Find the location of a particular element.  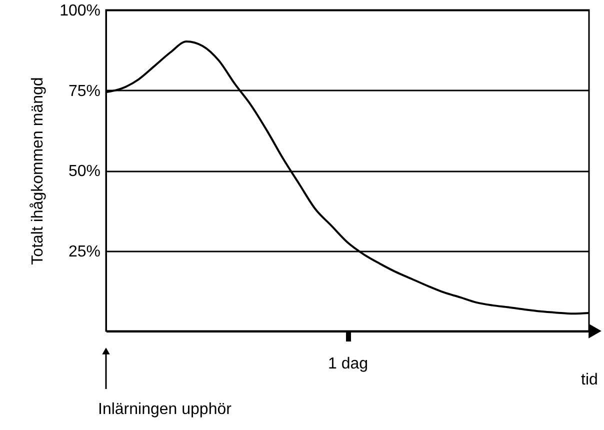

y-tick-label: 75% is located at coordinates (84, 91).